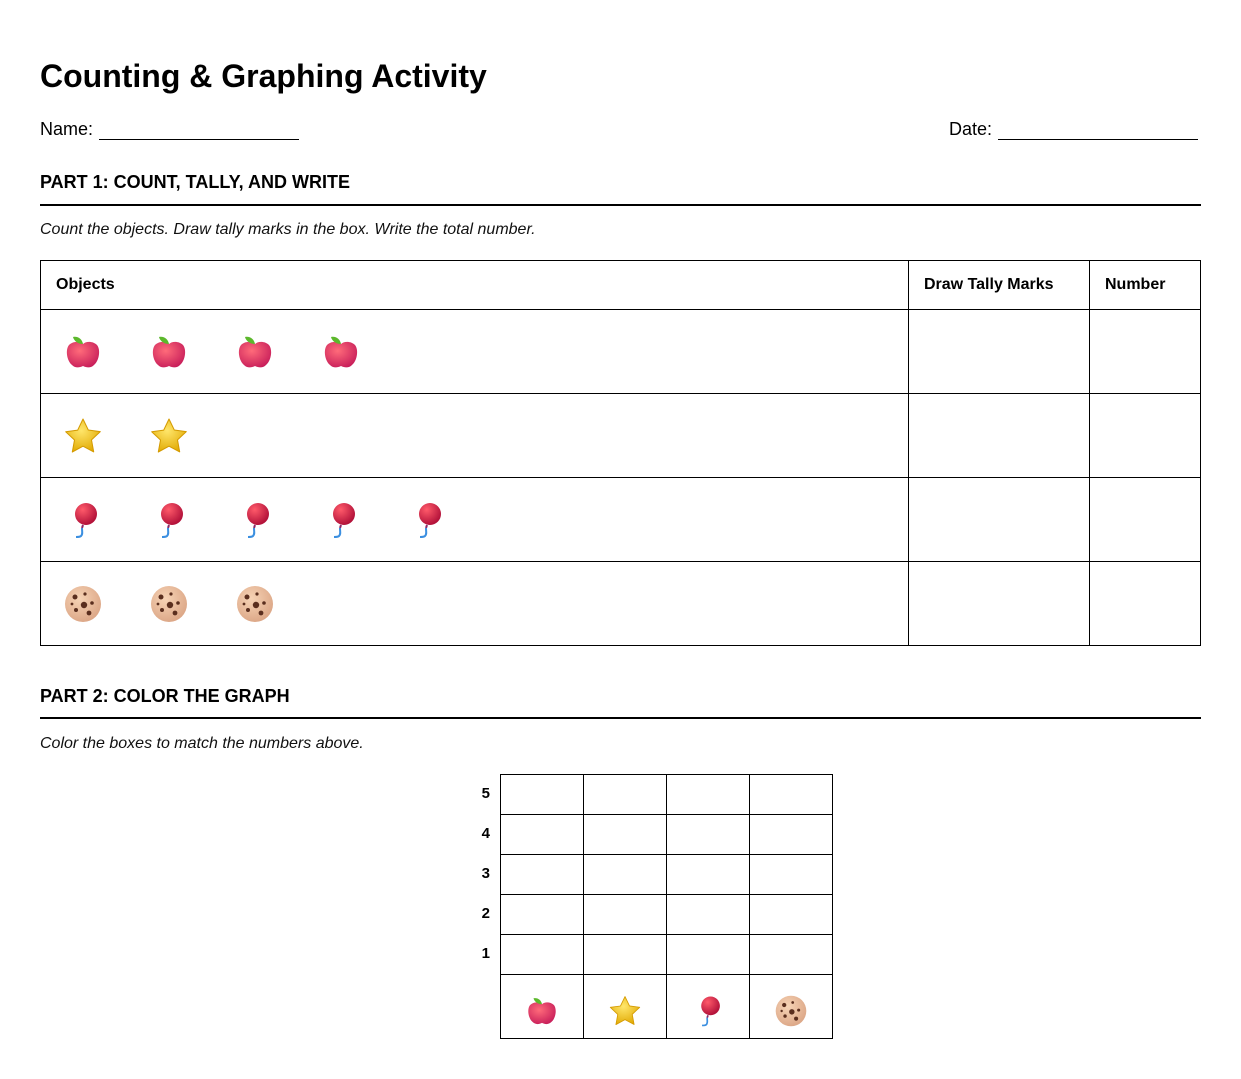  What do you see at coordinates (485, 913) in the screenshot?
I see `y-axis-label: 2` at bounding box center [485, 913].